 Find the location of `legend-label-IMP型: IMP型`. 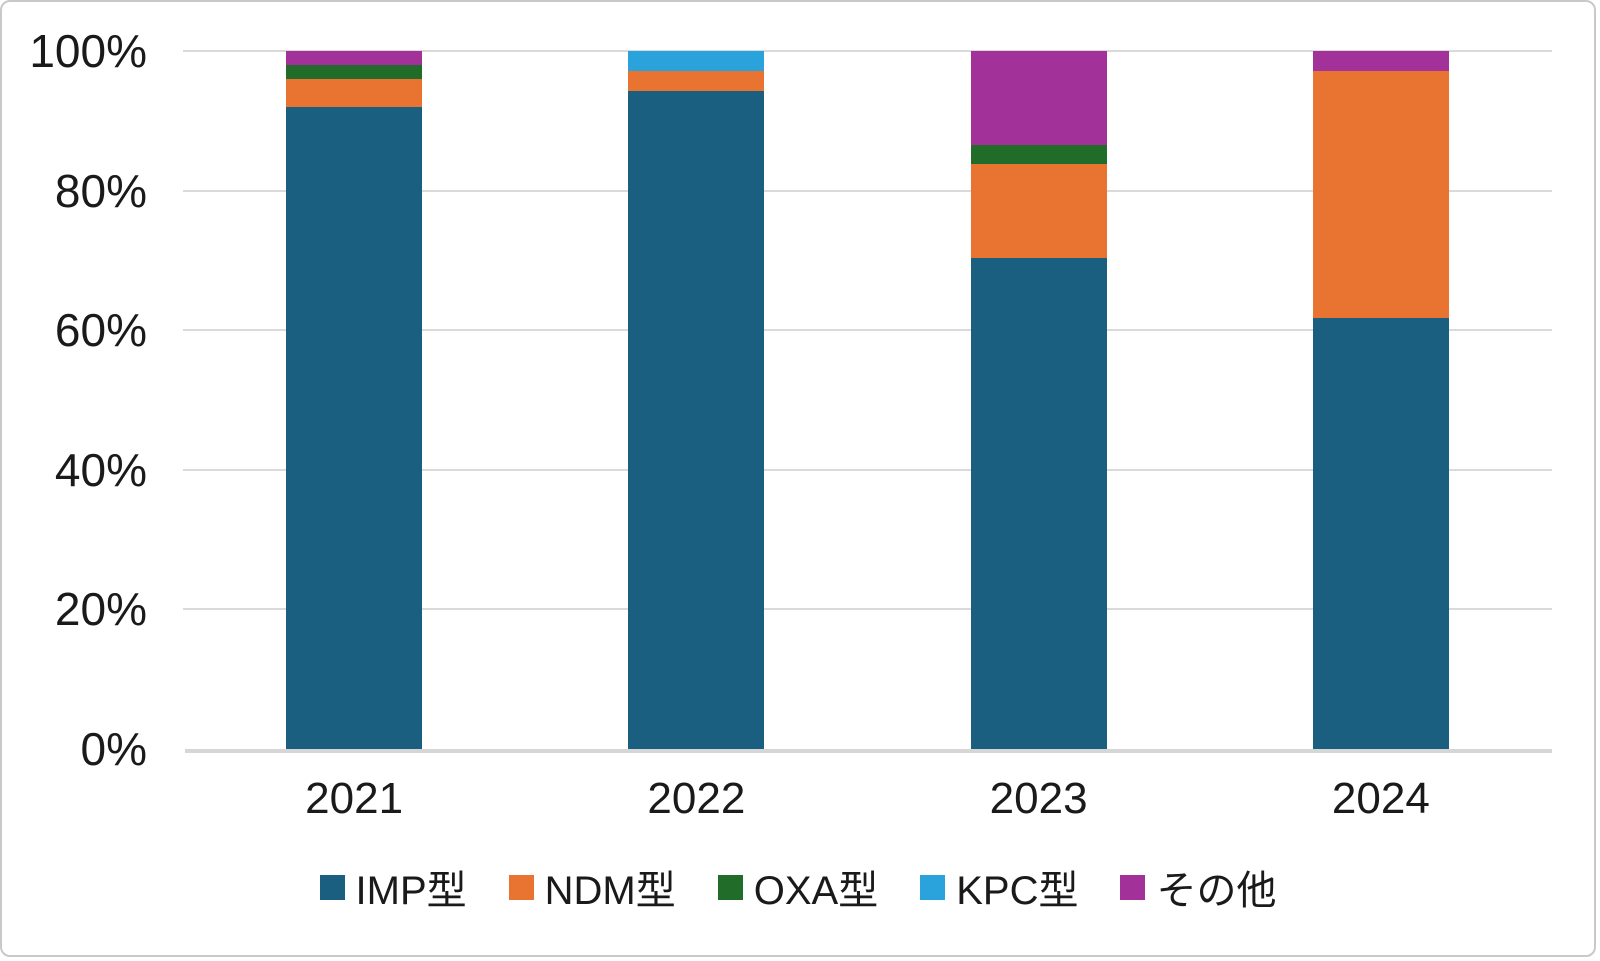

legend-label-IMP型: IMP型 is located at coordinates (411, 891).